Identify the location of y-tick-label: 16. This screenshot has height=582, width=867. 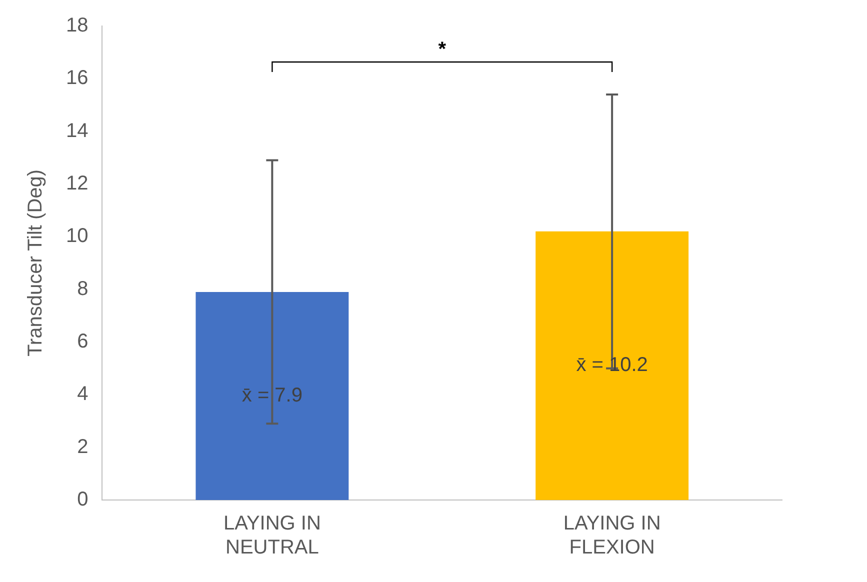
(77, 78).